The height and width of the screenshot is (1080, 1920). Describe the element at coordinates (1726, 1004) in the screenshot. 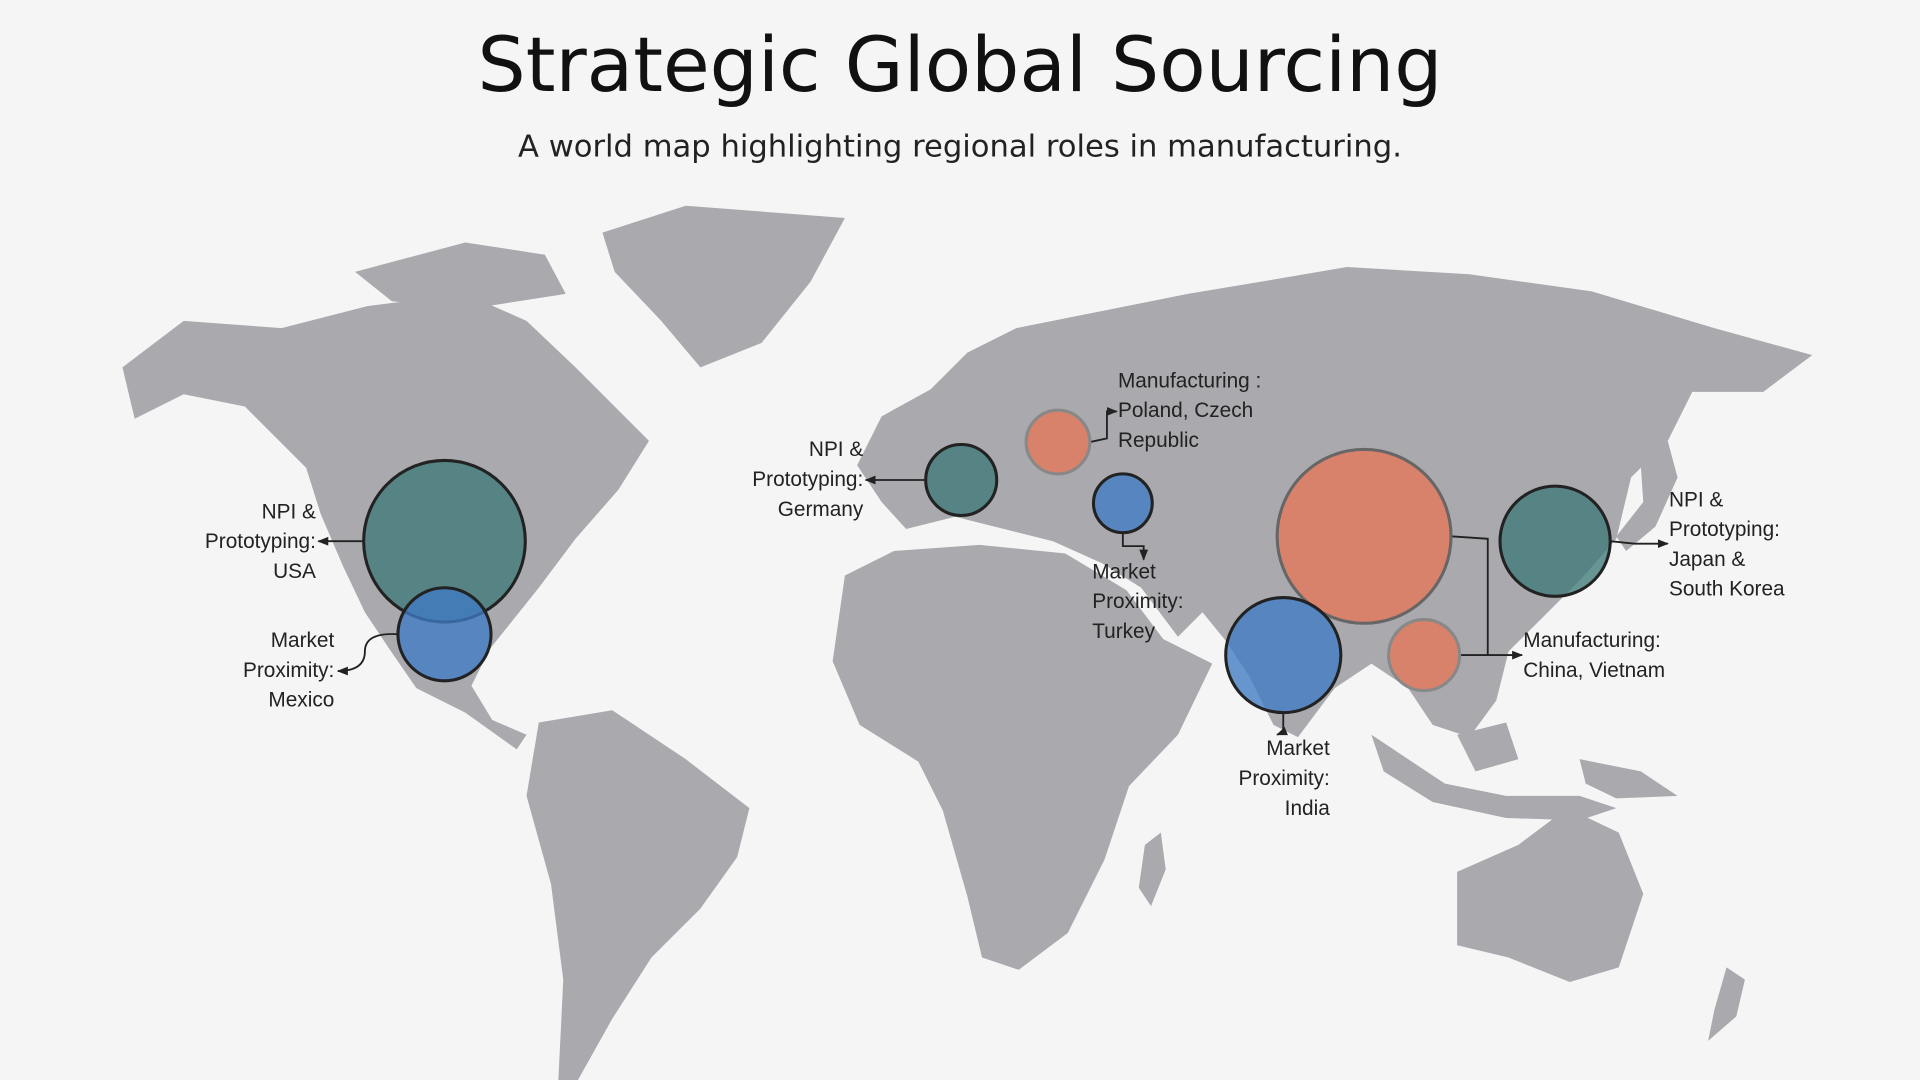

I see `new-zealand` at that location.